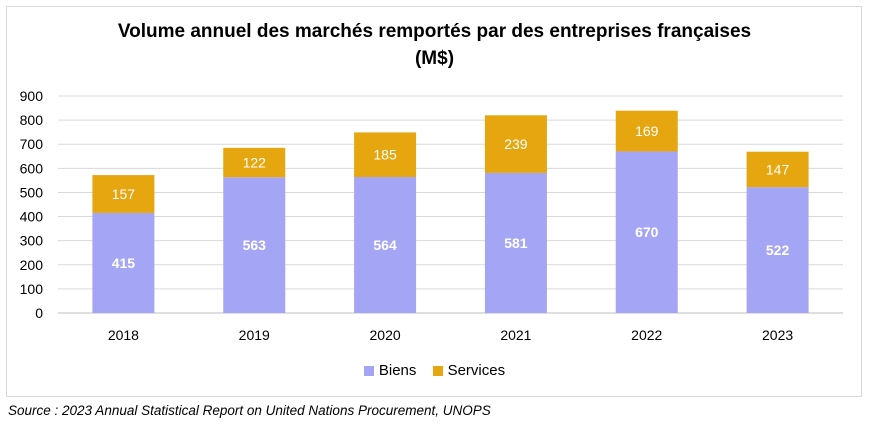  I want to click on bar-biens-2020, so click(385, 245).